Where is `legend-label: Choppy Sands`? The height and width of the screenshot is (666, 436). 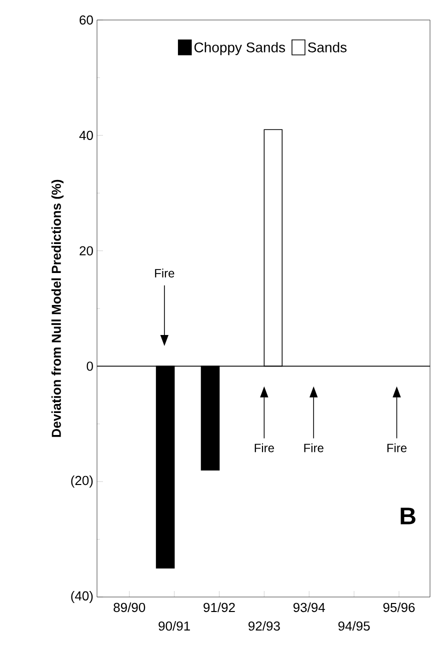
legend-label: Choppy Sands is located at coordinates (240, 49).